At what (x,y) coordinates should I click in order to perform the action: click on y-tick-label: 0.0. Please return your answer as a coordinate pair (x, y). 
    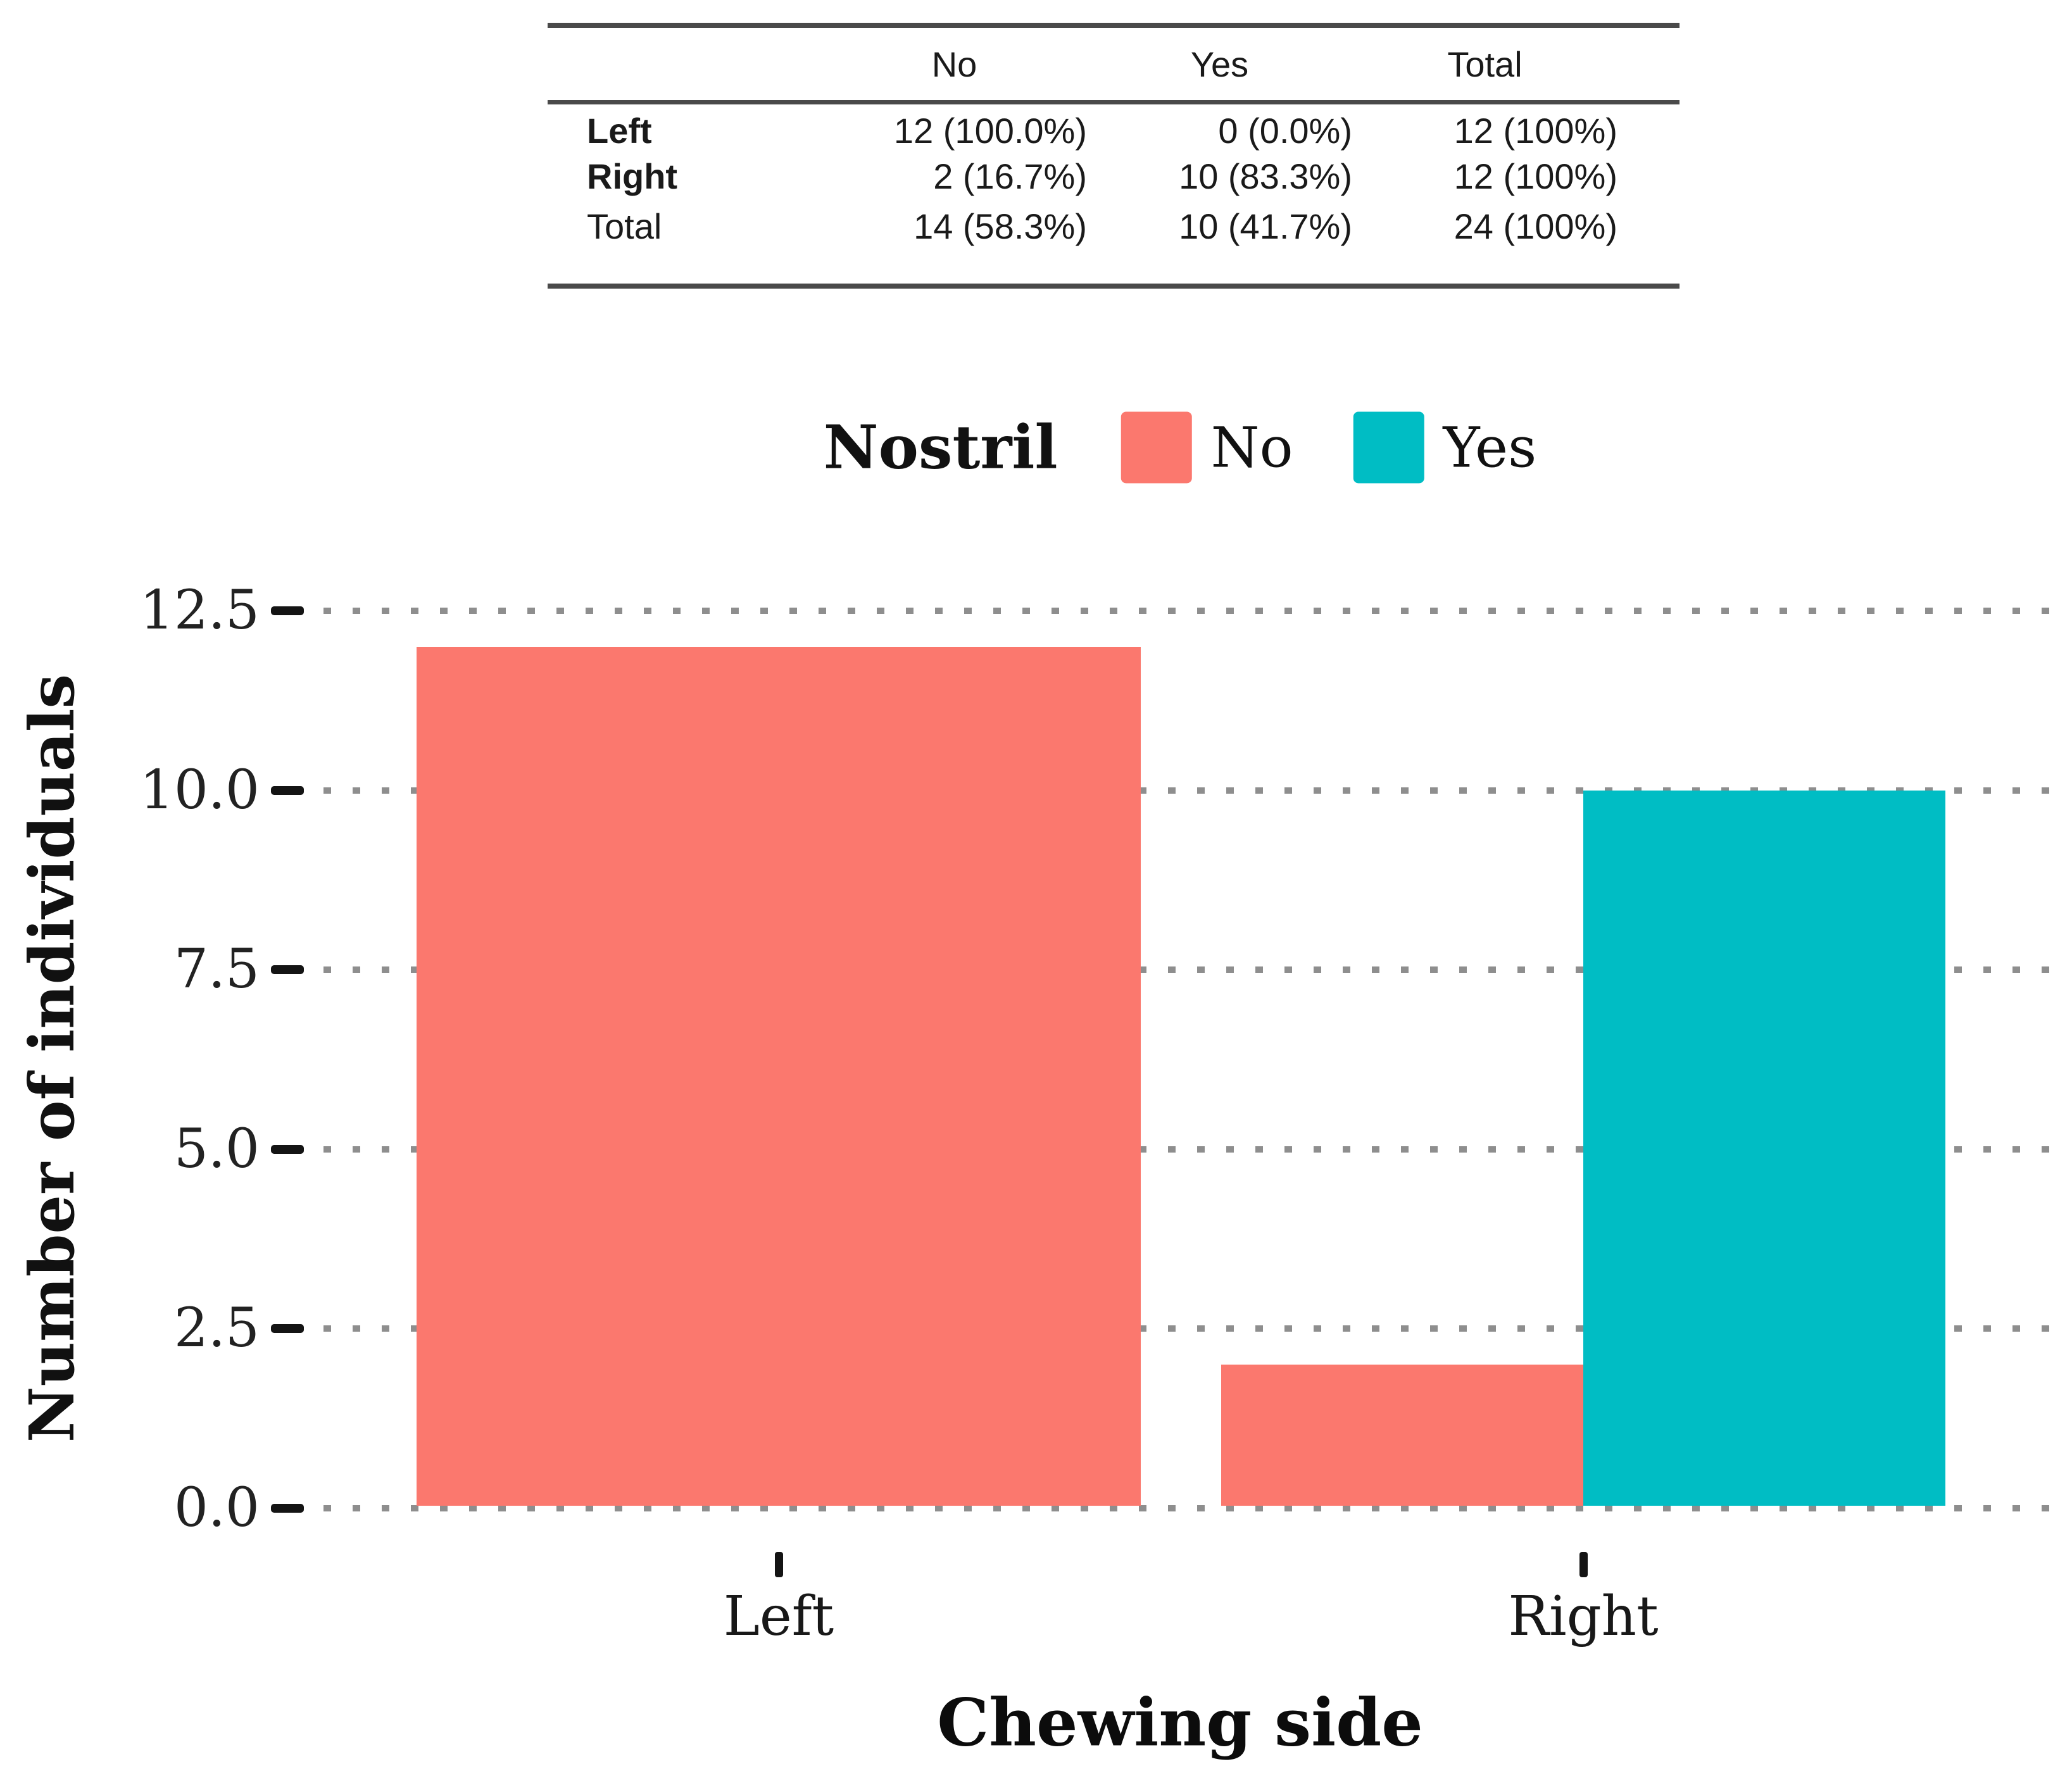
    Looking at the image, I should click on (217, 1508).